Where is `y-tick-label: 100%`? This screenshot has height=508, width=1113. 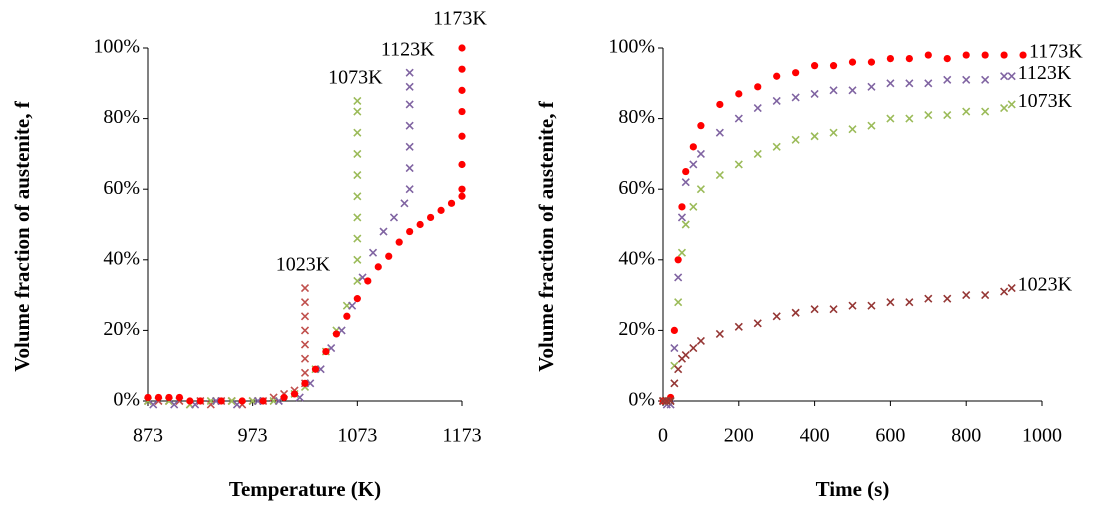
y-tick-label: 100% is located at coordinates (631, 47).